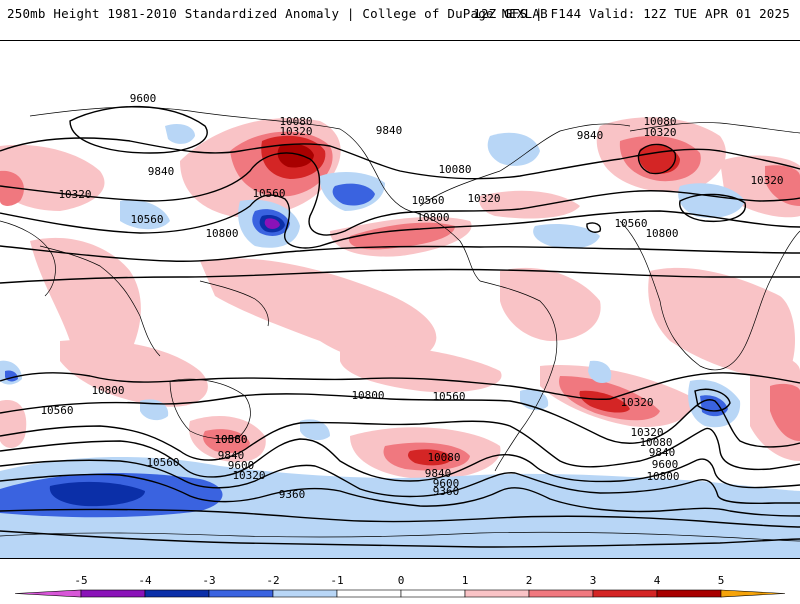 The width and height of the screenshot is (800, 604). I want to click on contour-9600-south, so click(400, 495).